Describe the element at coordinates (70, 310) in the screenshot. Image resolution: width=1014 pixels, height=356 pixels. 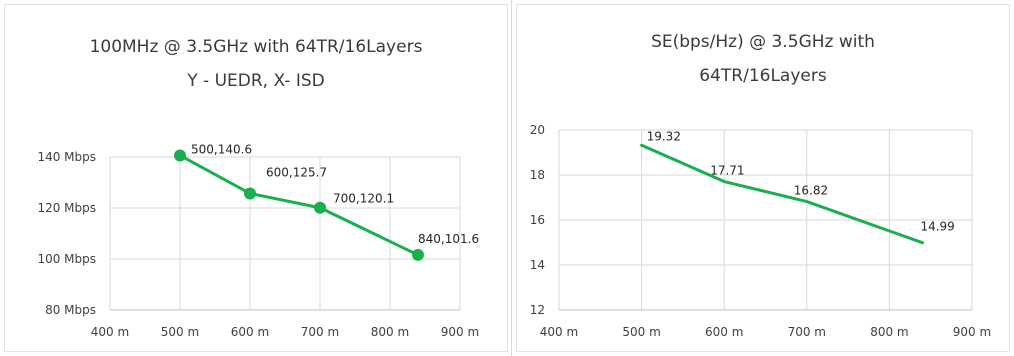
I see `uedr-y-tick-label: 80 Mbps` at that location.